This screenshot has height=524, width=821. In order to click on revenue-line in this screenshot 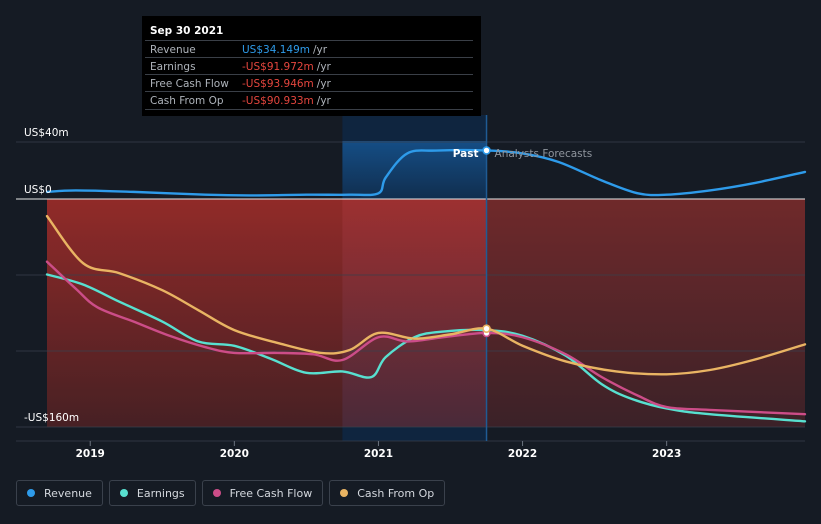, I will do `click(426, 172)`.